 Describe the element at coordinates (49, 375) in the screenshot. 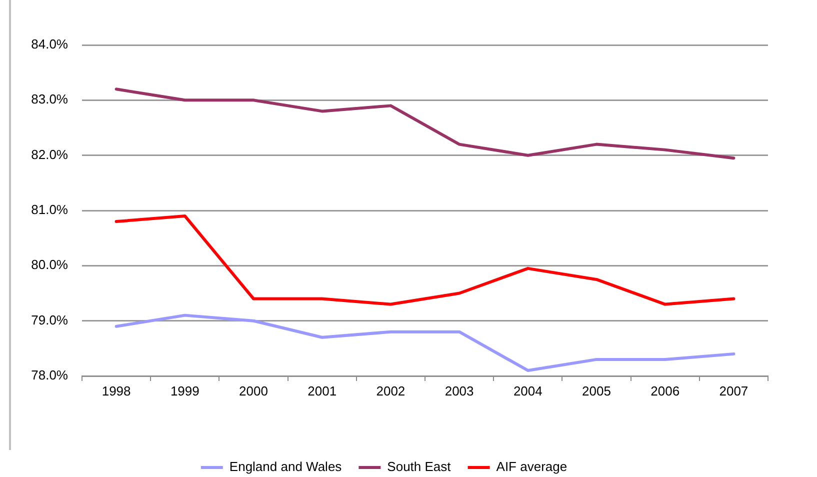

I see `y-tick-label: 78.0%` at that location.